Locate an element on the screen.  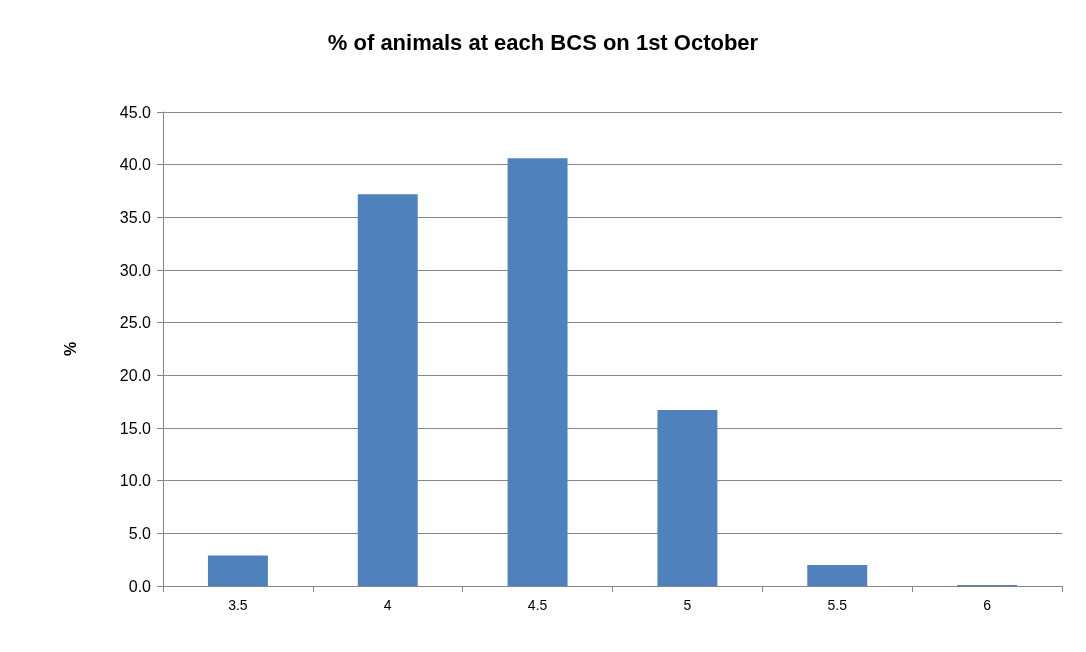
y-tick-label: 15.0 is located at coordinates (135, 428).